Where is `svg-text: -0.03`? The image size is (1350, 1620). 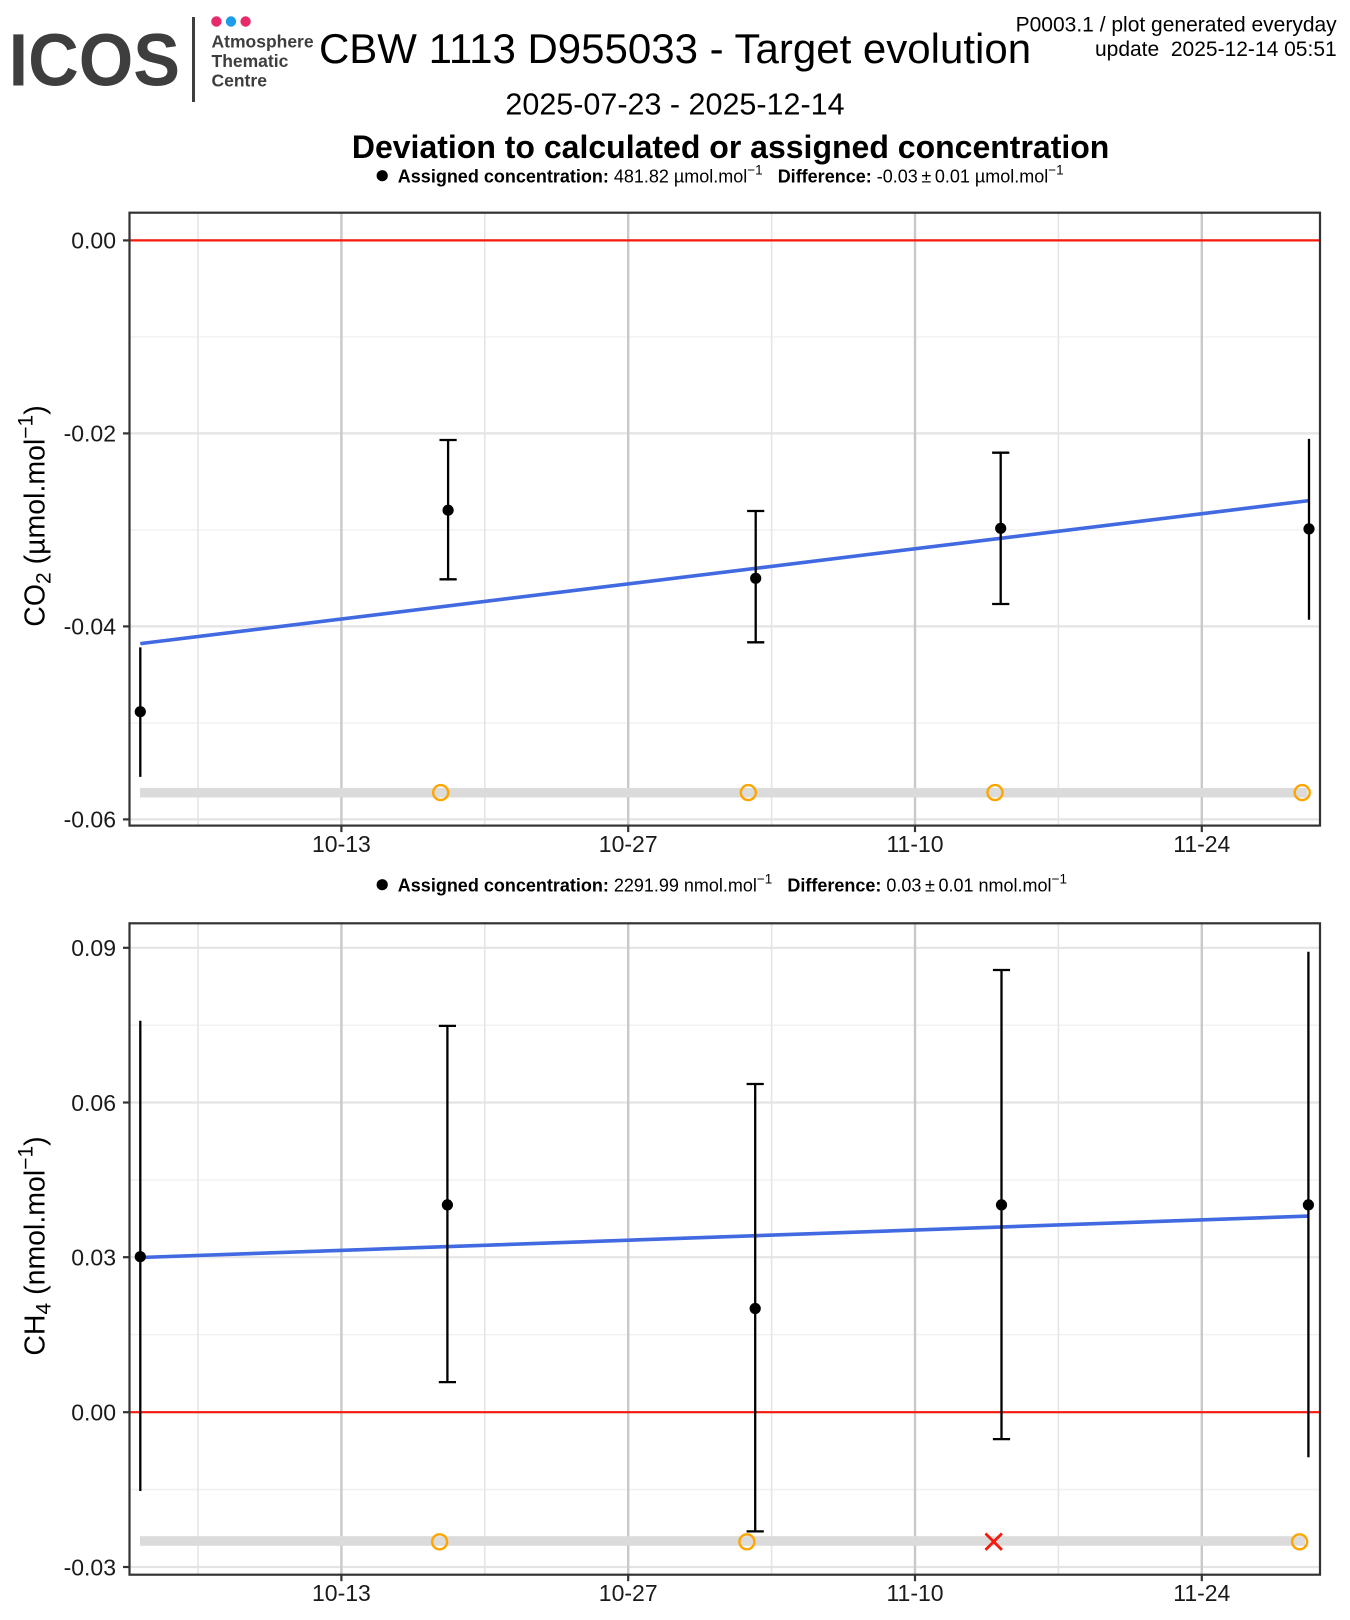 svg-text: -0.03 is located at coordinates (90, 1567).